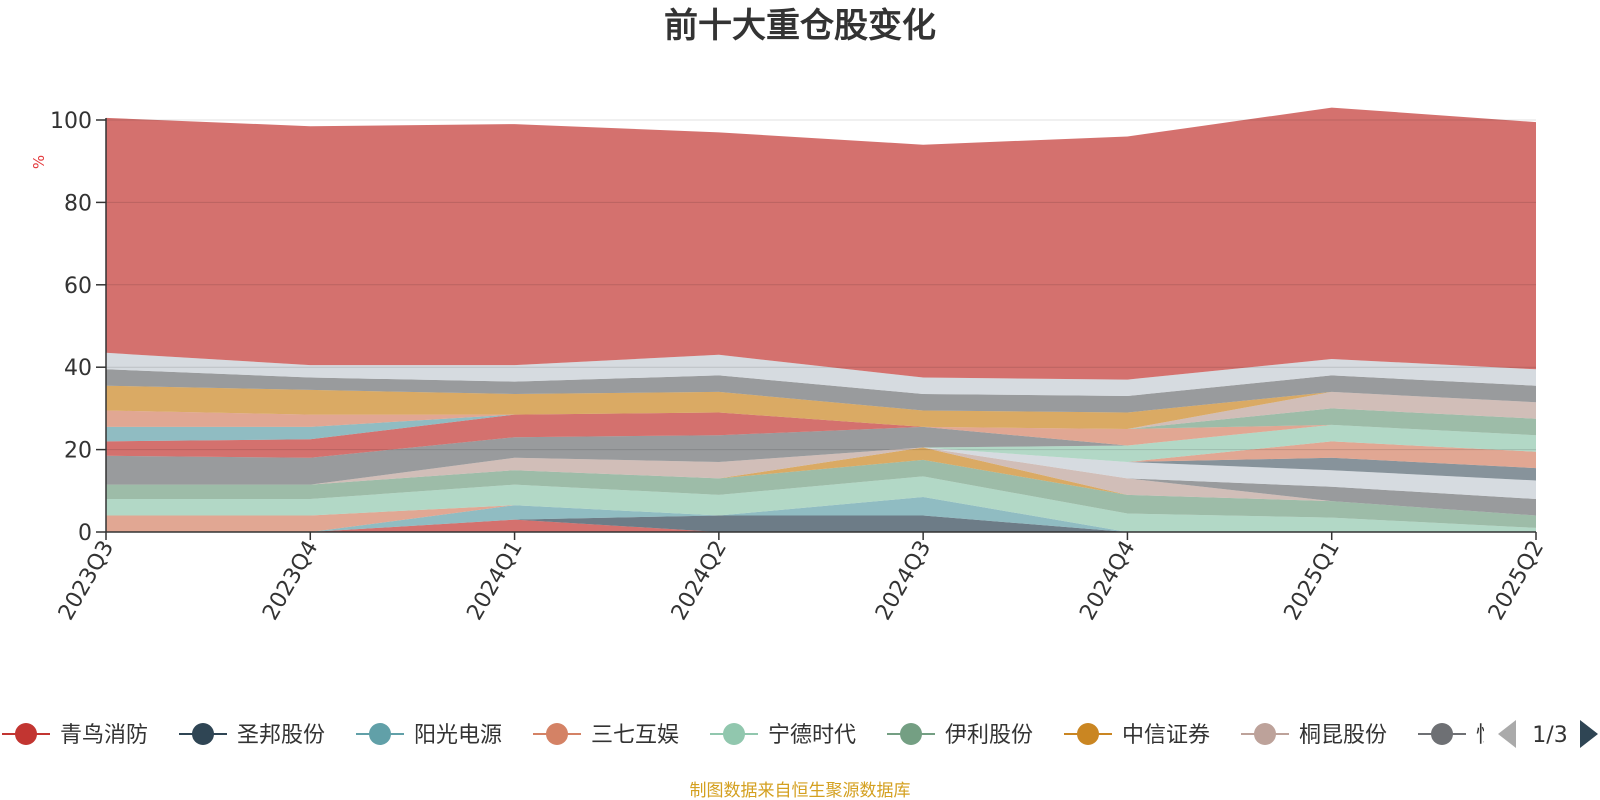  What do you see at coordinates (85, 533) in the screenshot?
I see `y-tick-label: 0` at bounding box center [85, 533].